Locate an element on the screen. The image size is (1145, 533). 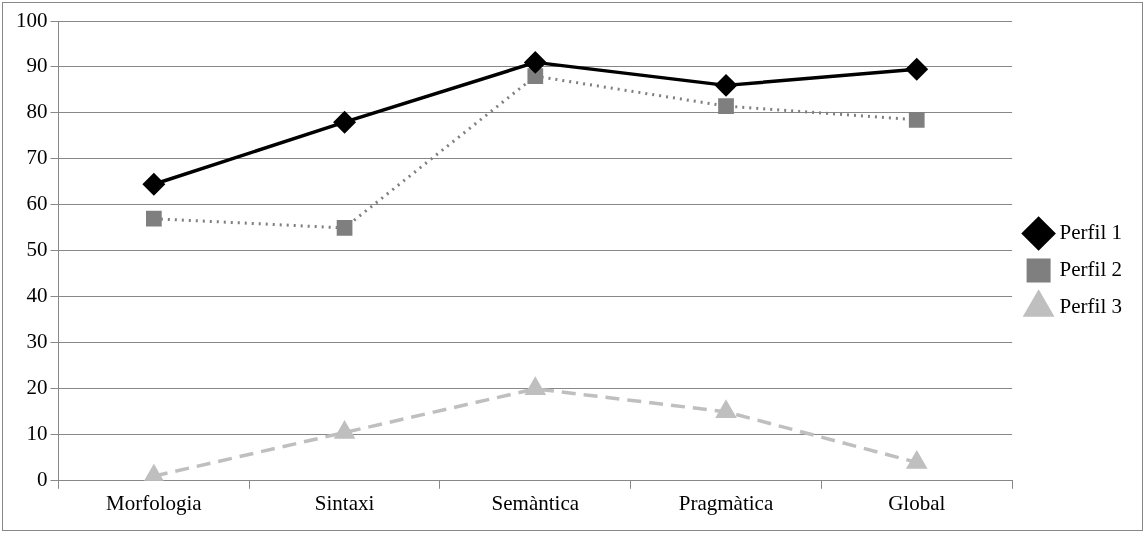
y-tick-label: 0 is located at coordinates (42, 479).